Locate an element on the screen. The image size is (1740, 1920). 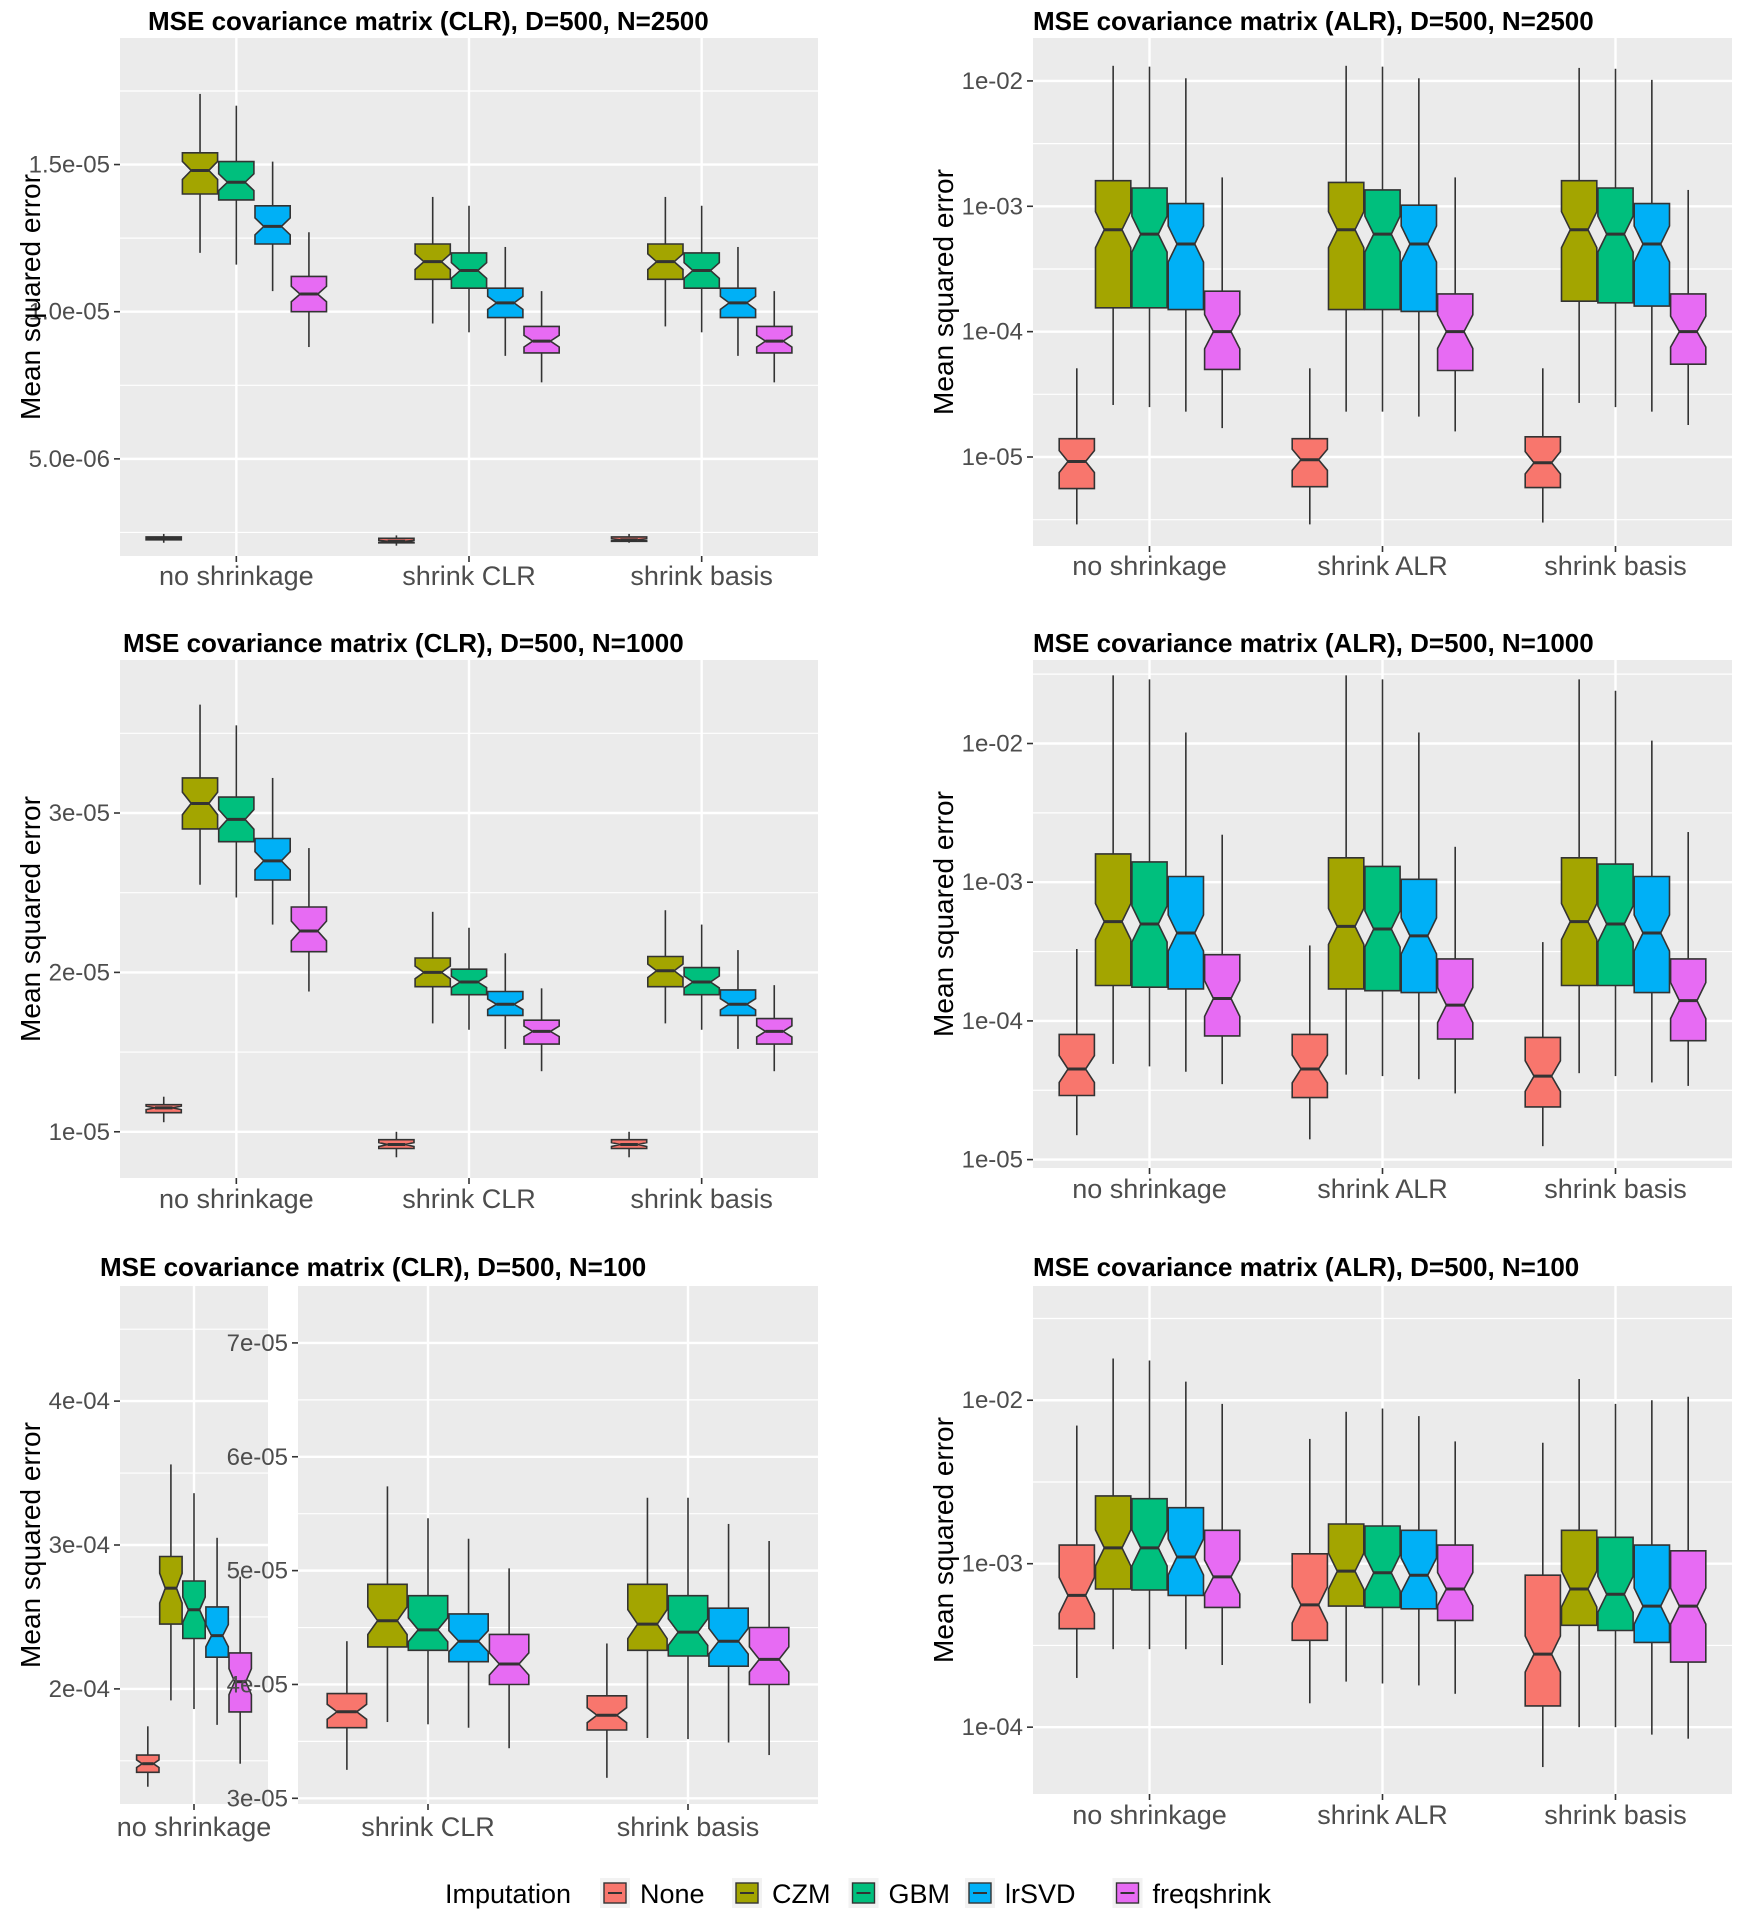
legend-label: lrSVD is located at coordinates (1040, 1894).